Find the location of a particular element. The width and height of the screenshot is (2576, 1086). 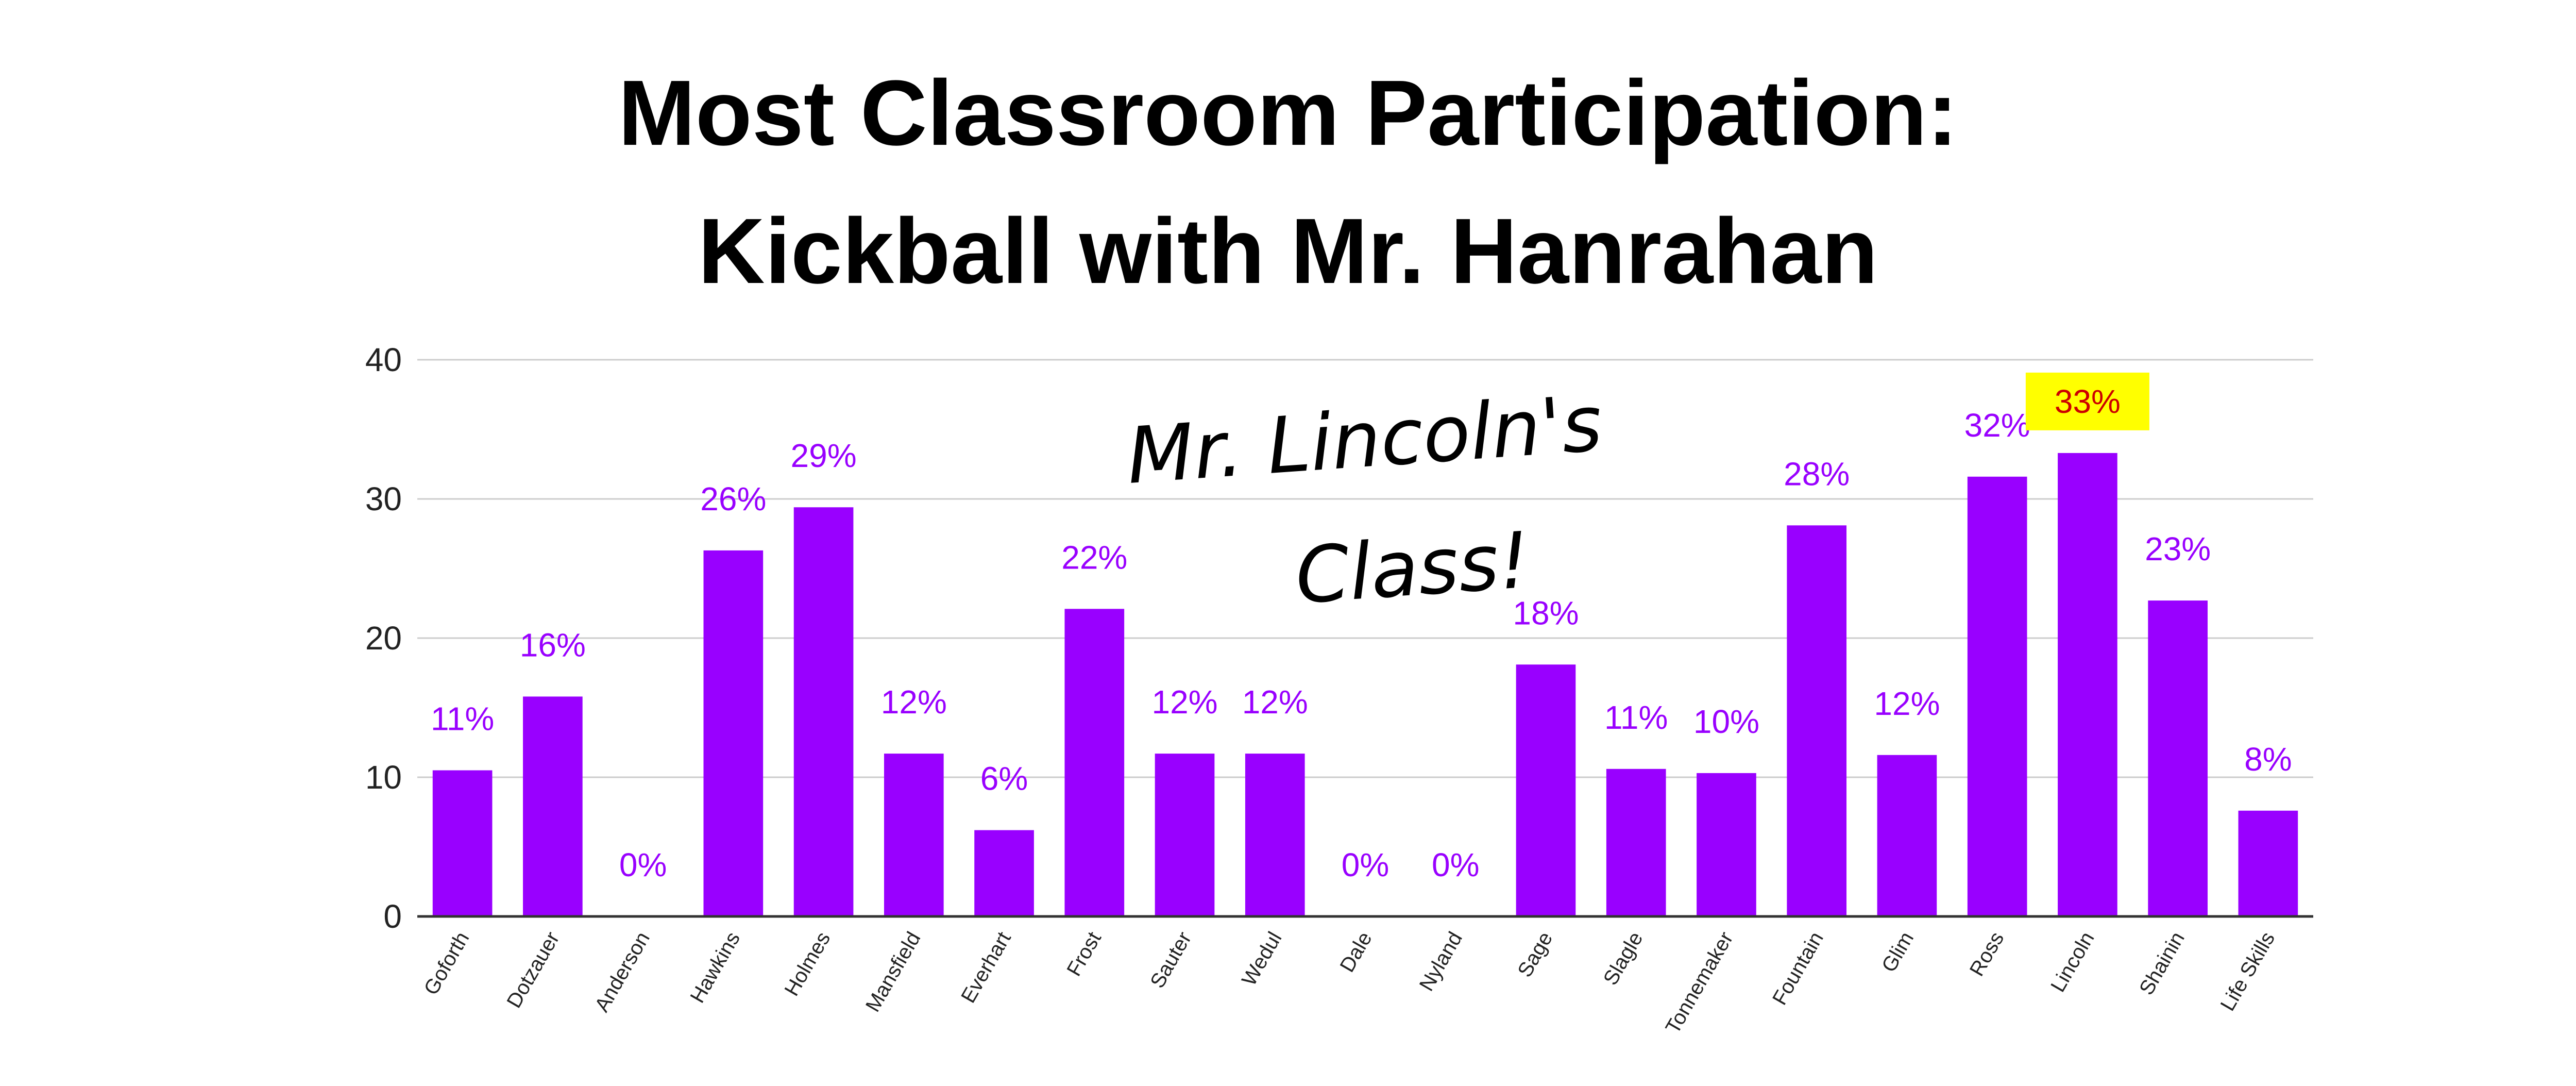

x-tick-label: Tonnemaker is located at coordinates (1700, 983).